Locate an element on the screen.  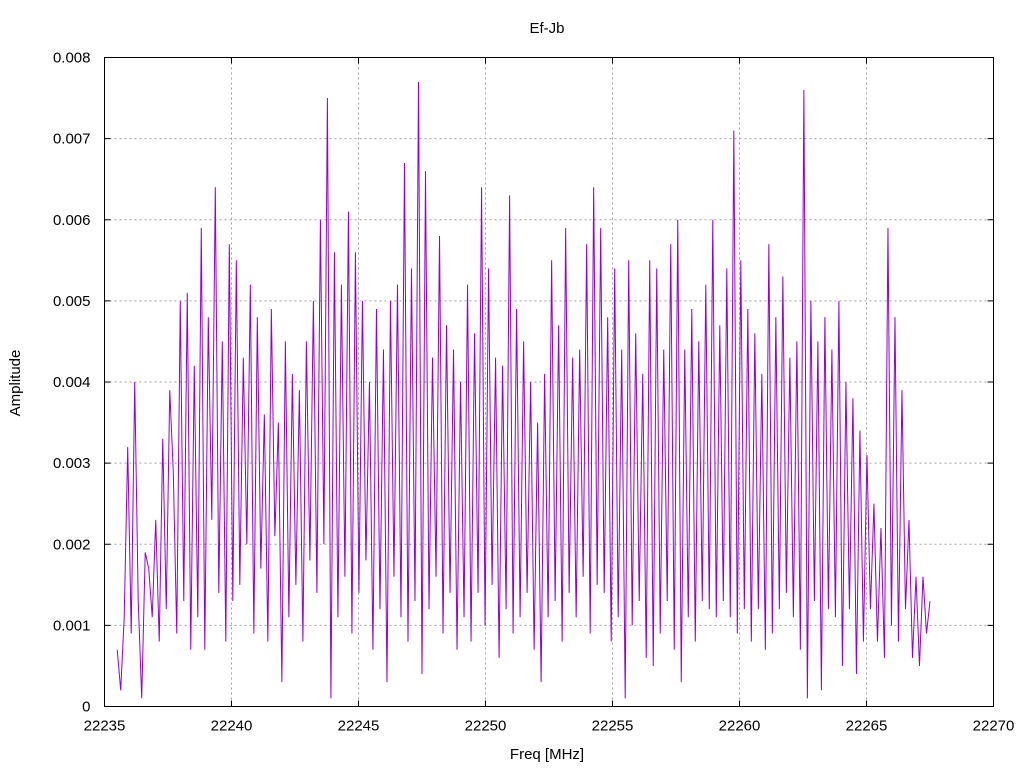
y-tick-label: 0.007 is located at coordinates (72, 139).